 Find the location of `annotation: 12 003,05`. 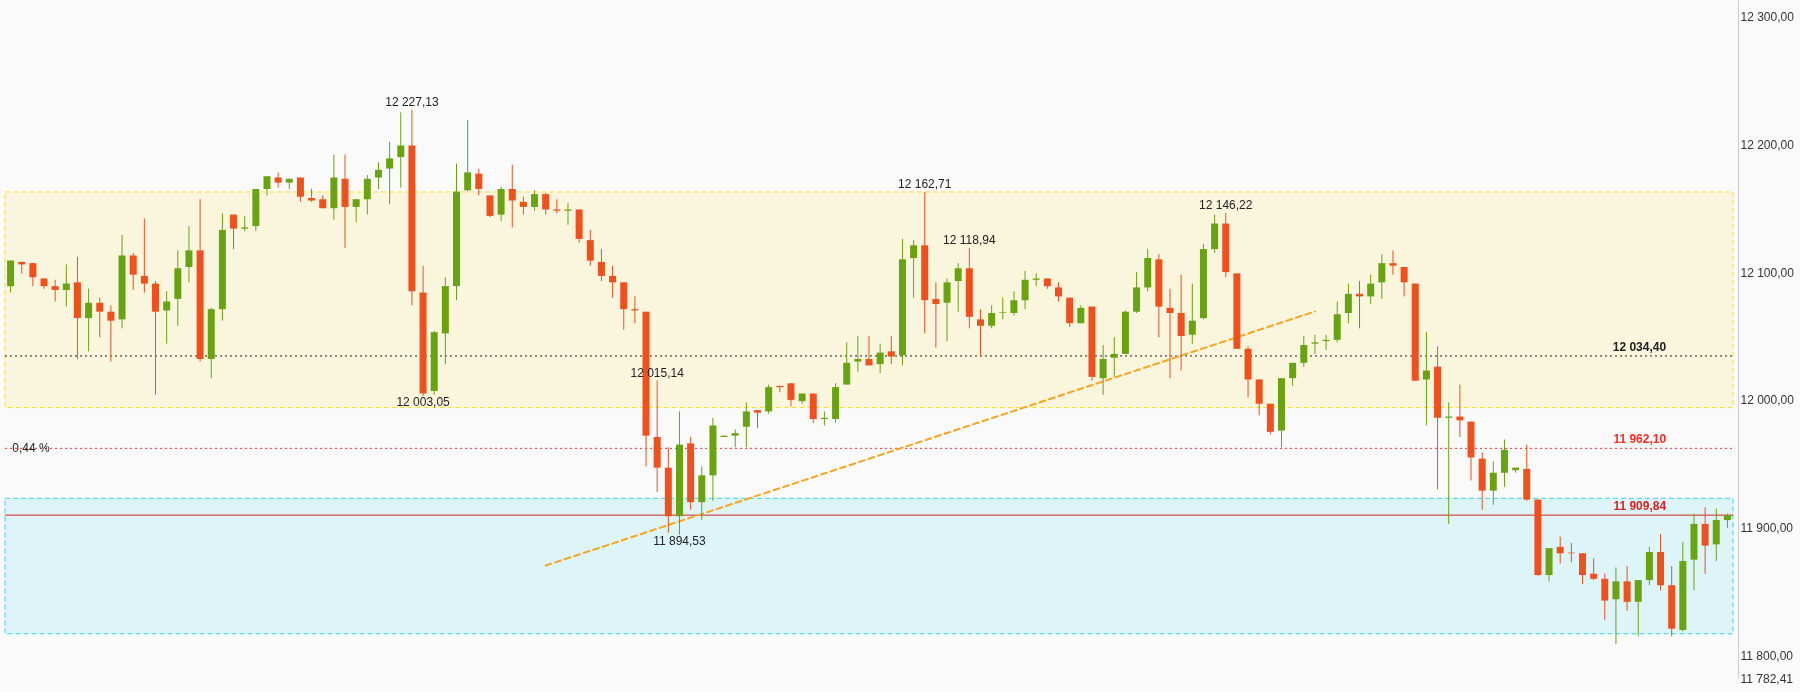

annotation: 12 003,05 is located at coordinates (423, 402).